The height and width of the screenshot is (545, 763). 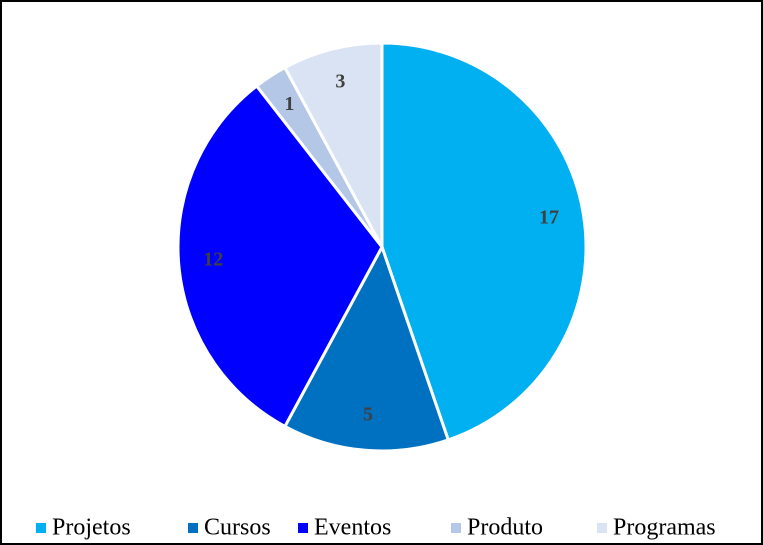 I want to click on data-label: 17, so click(x=549, y=218).